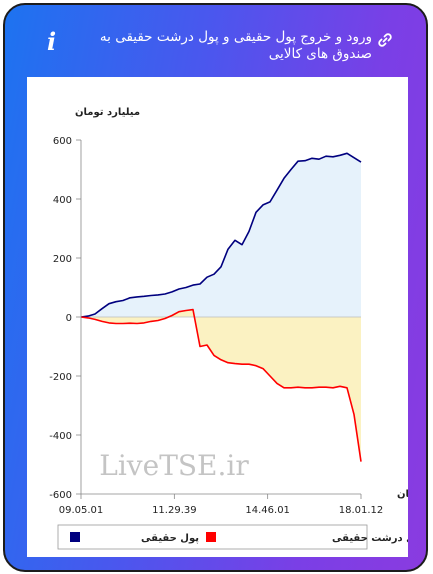 This screenshot has width=433, height=574. Describe the element at coordinates (402, 494) in the screenshot. I see `x-axis-label: زمان` at that location.